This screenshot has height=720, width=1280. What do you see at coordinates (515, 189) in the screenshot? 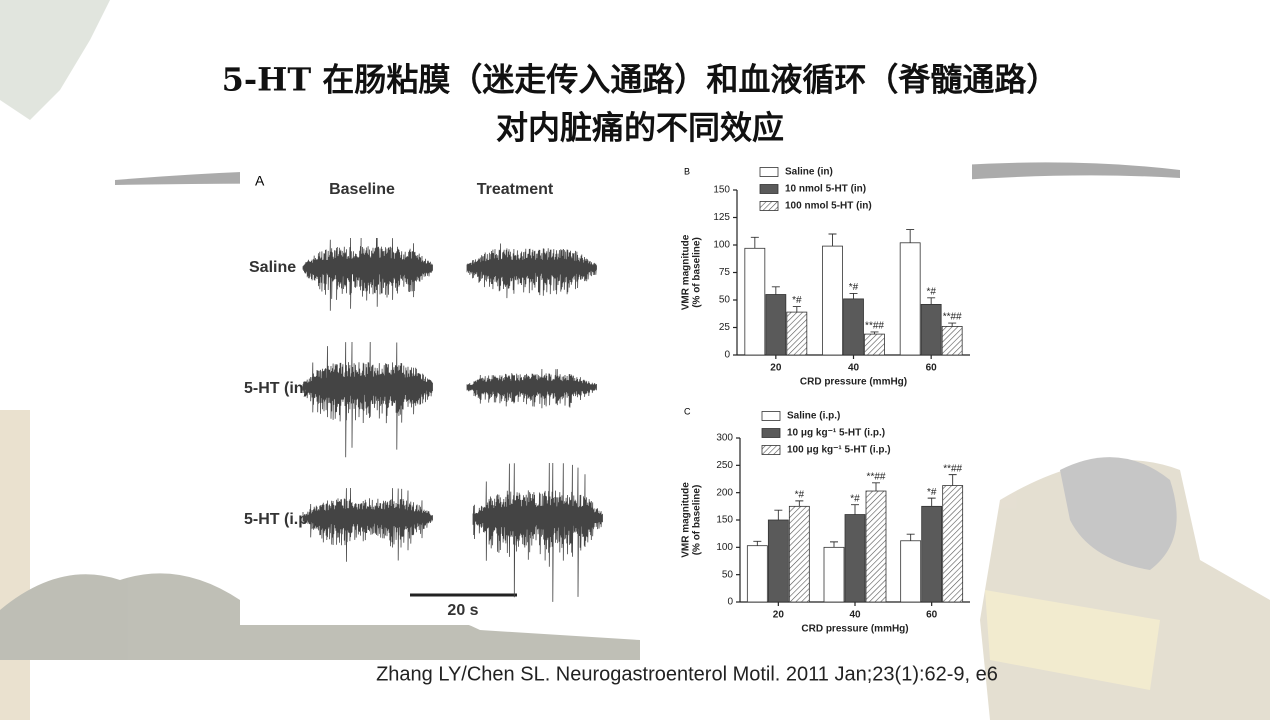
I see `column-label: Treatment` at bounding box center [515, 189].